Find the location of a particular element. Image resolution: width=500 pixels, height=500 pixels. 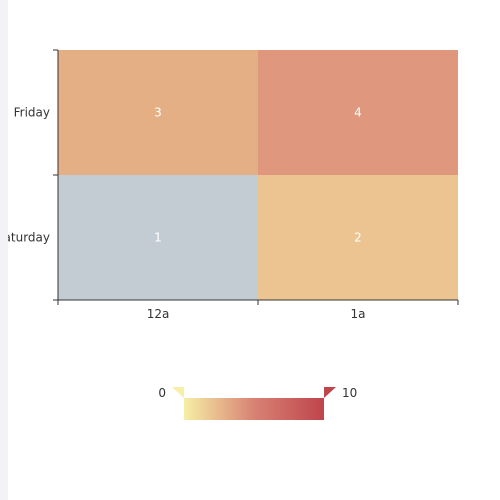

y-axis-label: Friday is located at coordinates (32, 113).